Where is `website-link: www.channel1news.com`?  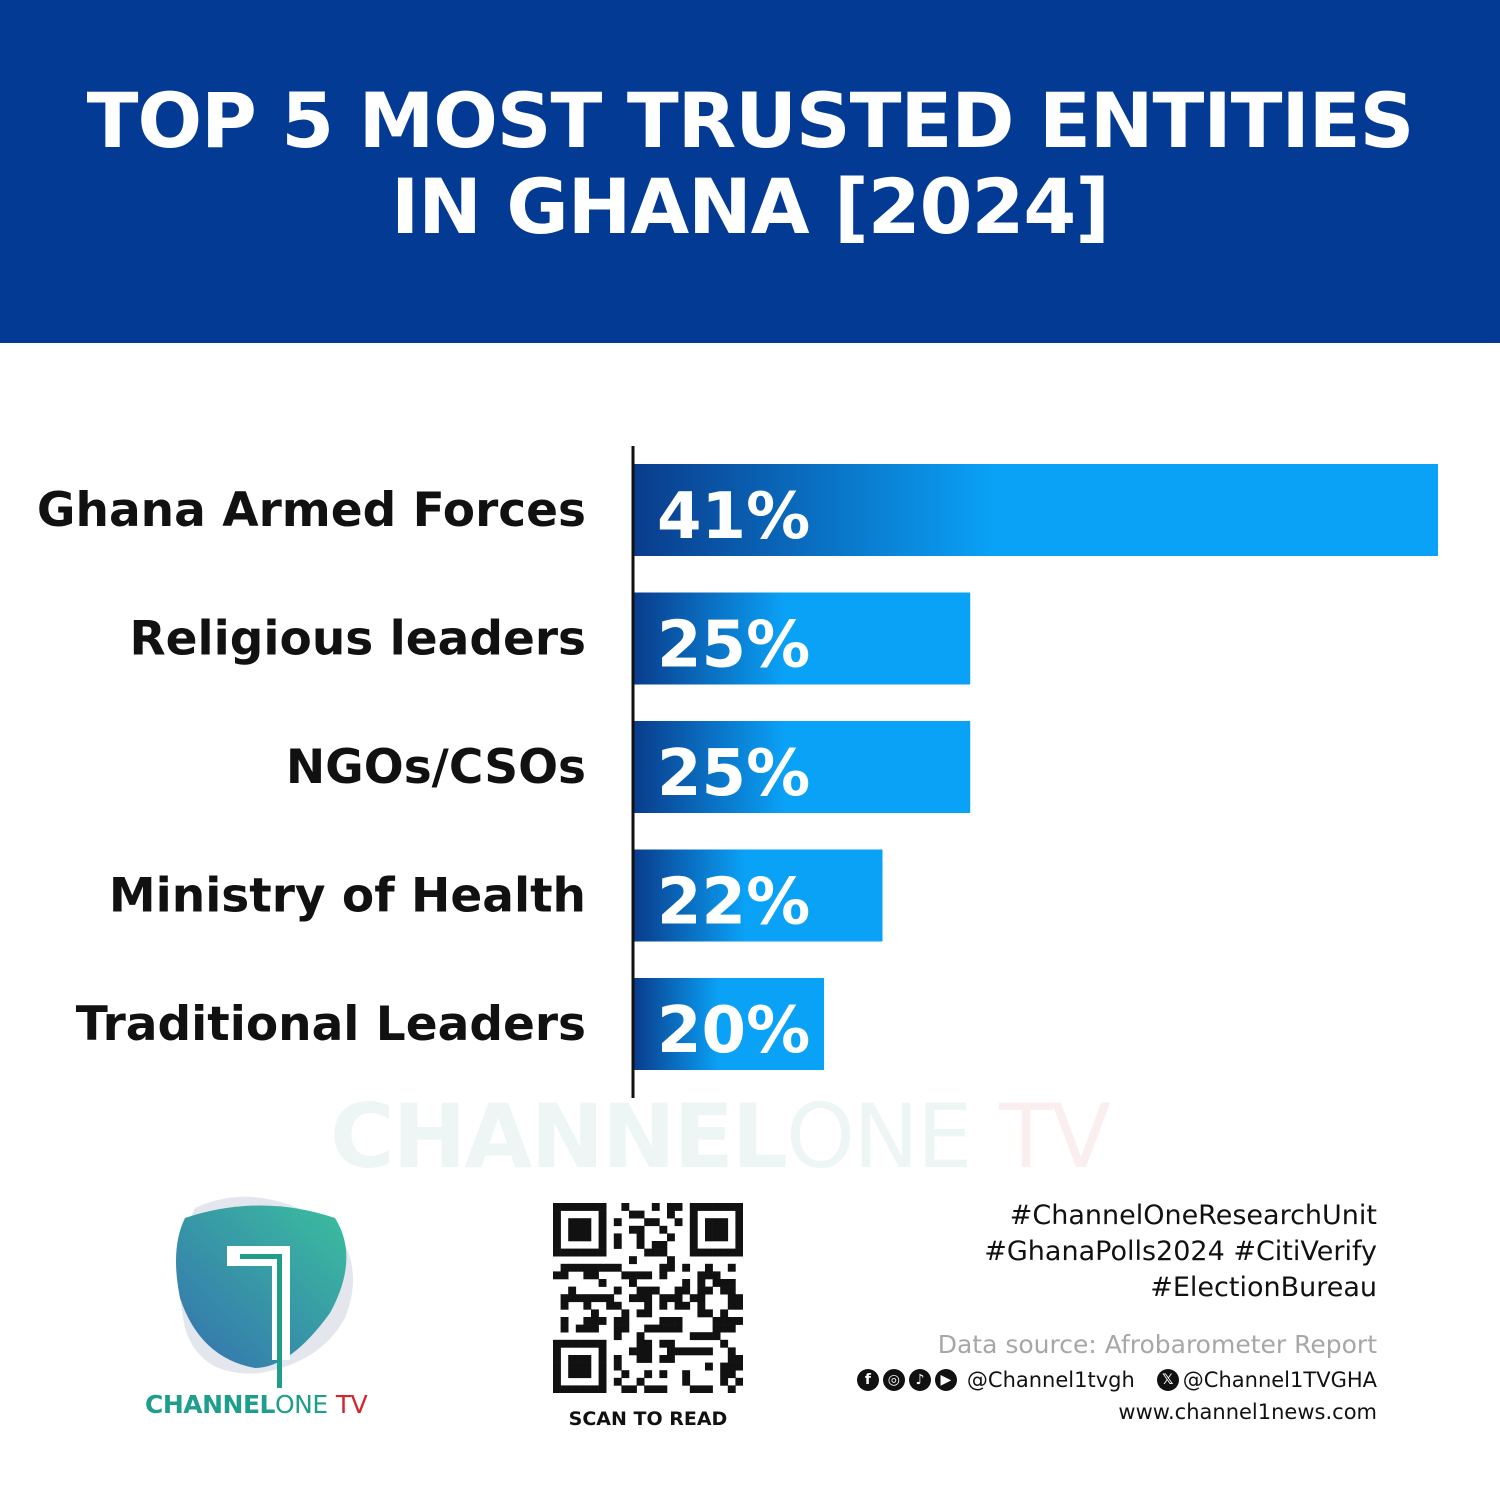 website-link: www.channel1news.com is located at coordinates (1247, 1412).